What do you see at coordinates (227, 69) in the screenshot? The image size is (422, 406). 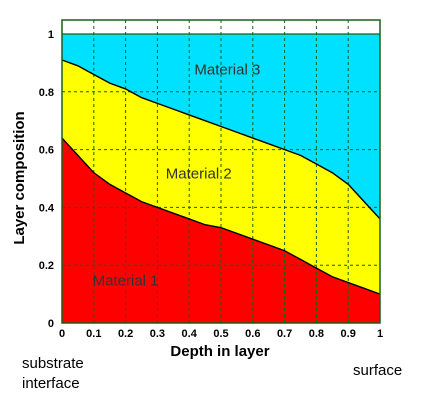 I see `series-label-material-3: Material 3` at bounding box center [227, 69].